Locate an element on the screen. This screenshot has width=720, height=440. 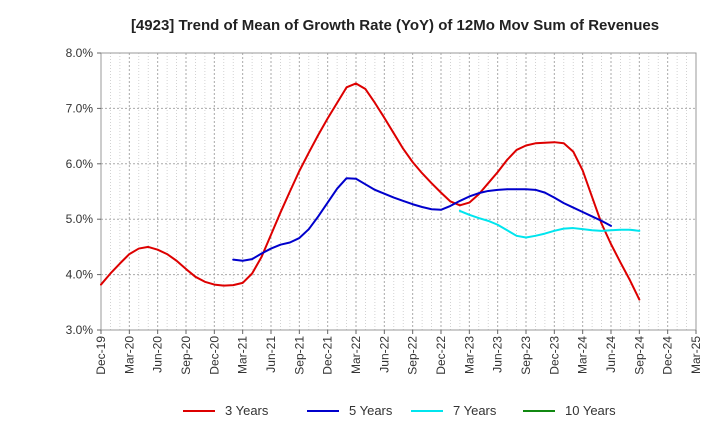
x-tick-label: Dec-20 is located at coordinates (214, 355).